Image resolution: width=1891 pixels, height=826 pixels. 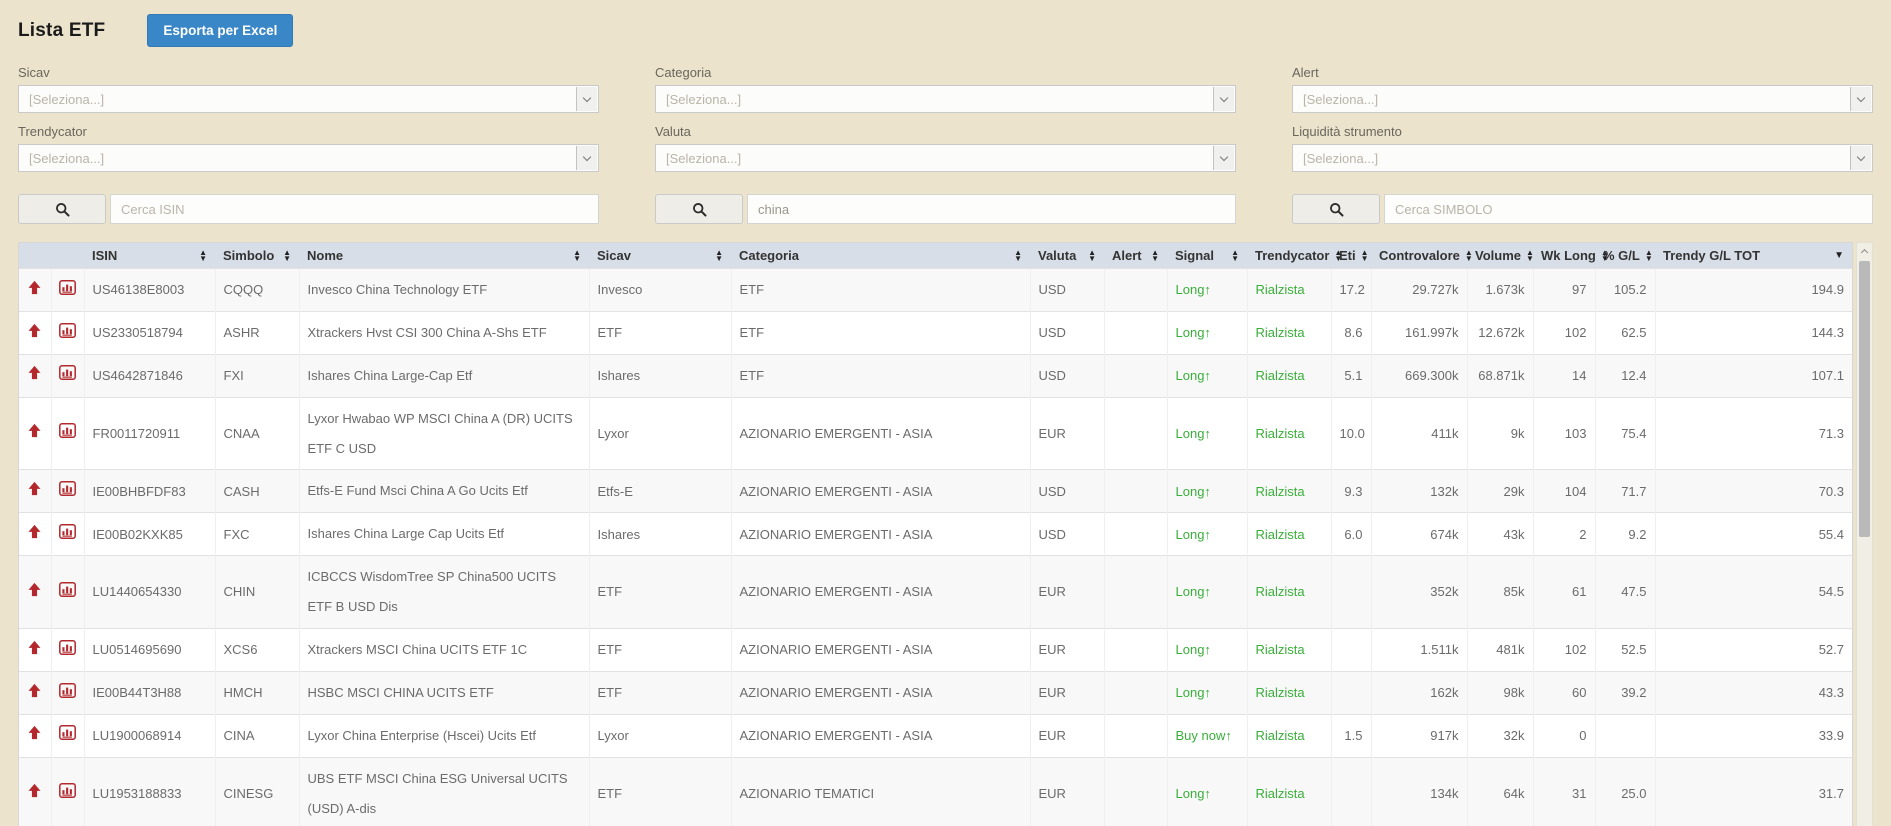 I want to click on search-name-input, so click(x=991, y=209).